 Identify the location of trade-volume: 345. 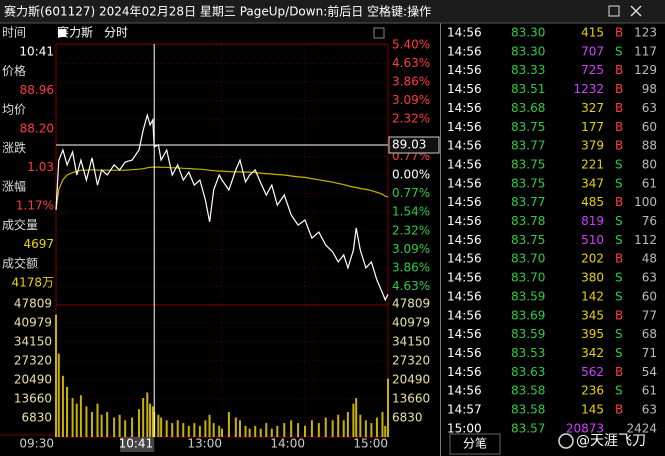
(592, 315).